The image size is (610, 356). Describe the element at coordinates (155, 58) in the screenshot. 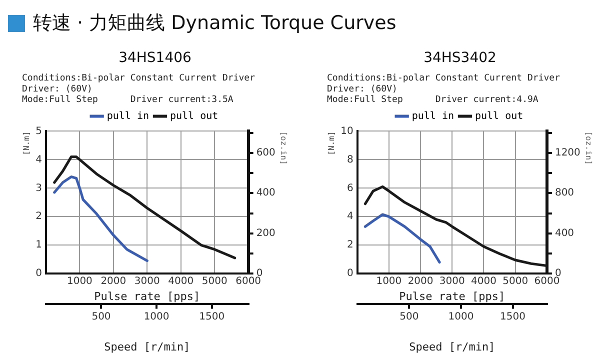

I see `chart-title: 34HS1406` at that location.